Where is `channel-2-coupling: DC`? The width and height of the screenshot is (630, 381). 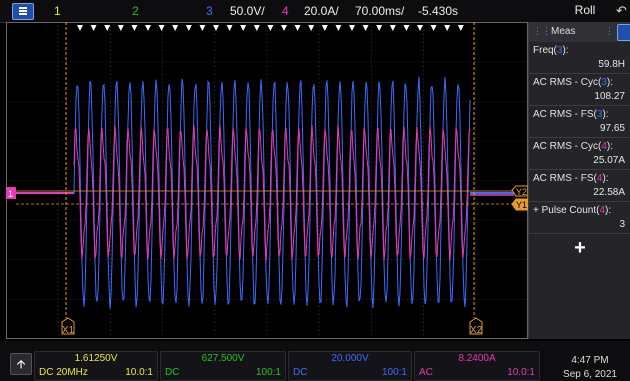
channel-2-coupling: DC is located at coordinates (172, 372).